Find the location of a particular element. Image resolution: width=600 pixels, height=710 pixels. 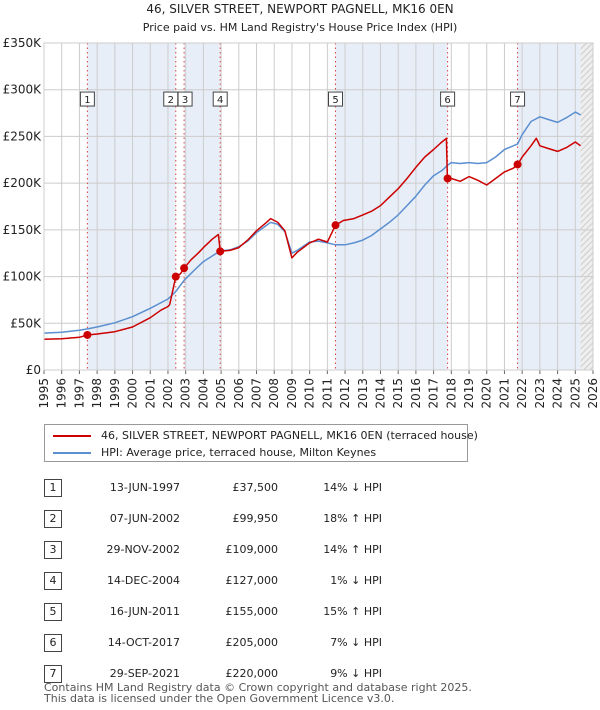

transaction-hpi: 9% ↓ HPI is located at coordinates (356, 673).